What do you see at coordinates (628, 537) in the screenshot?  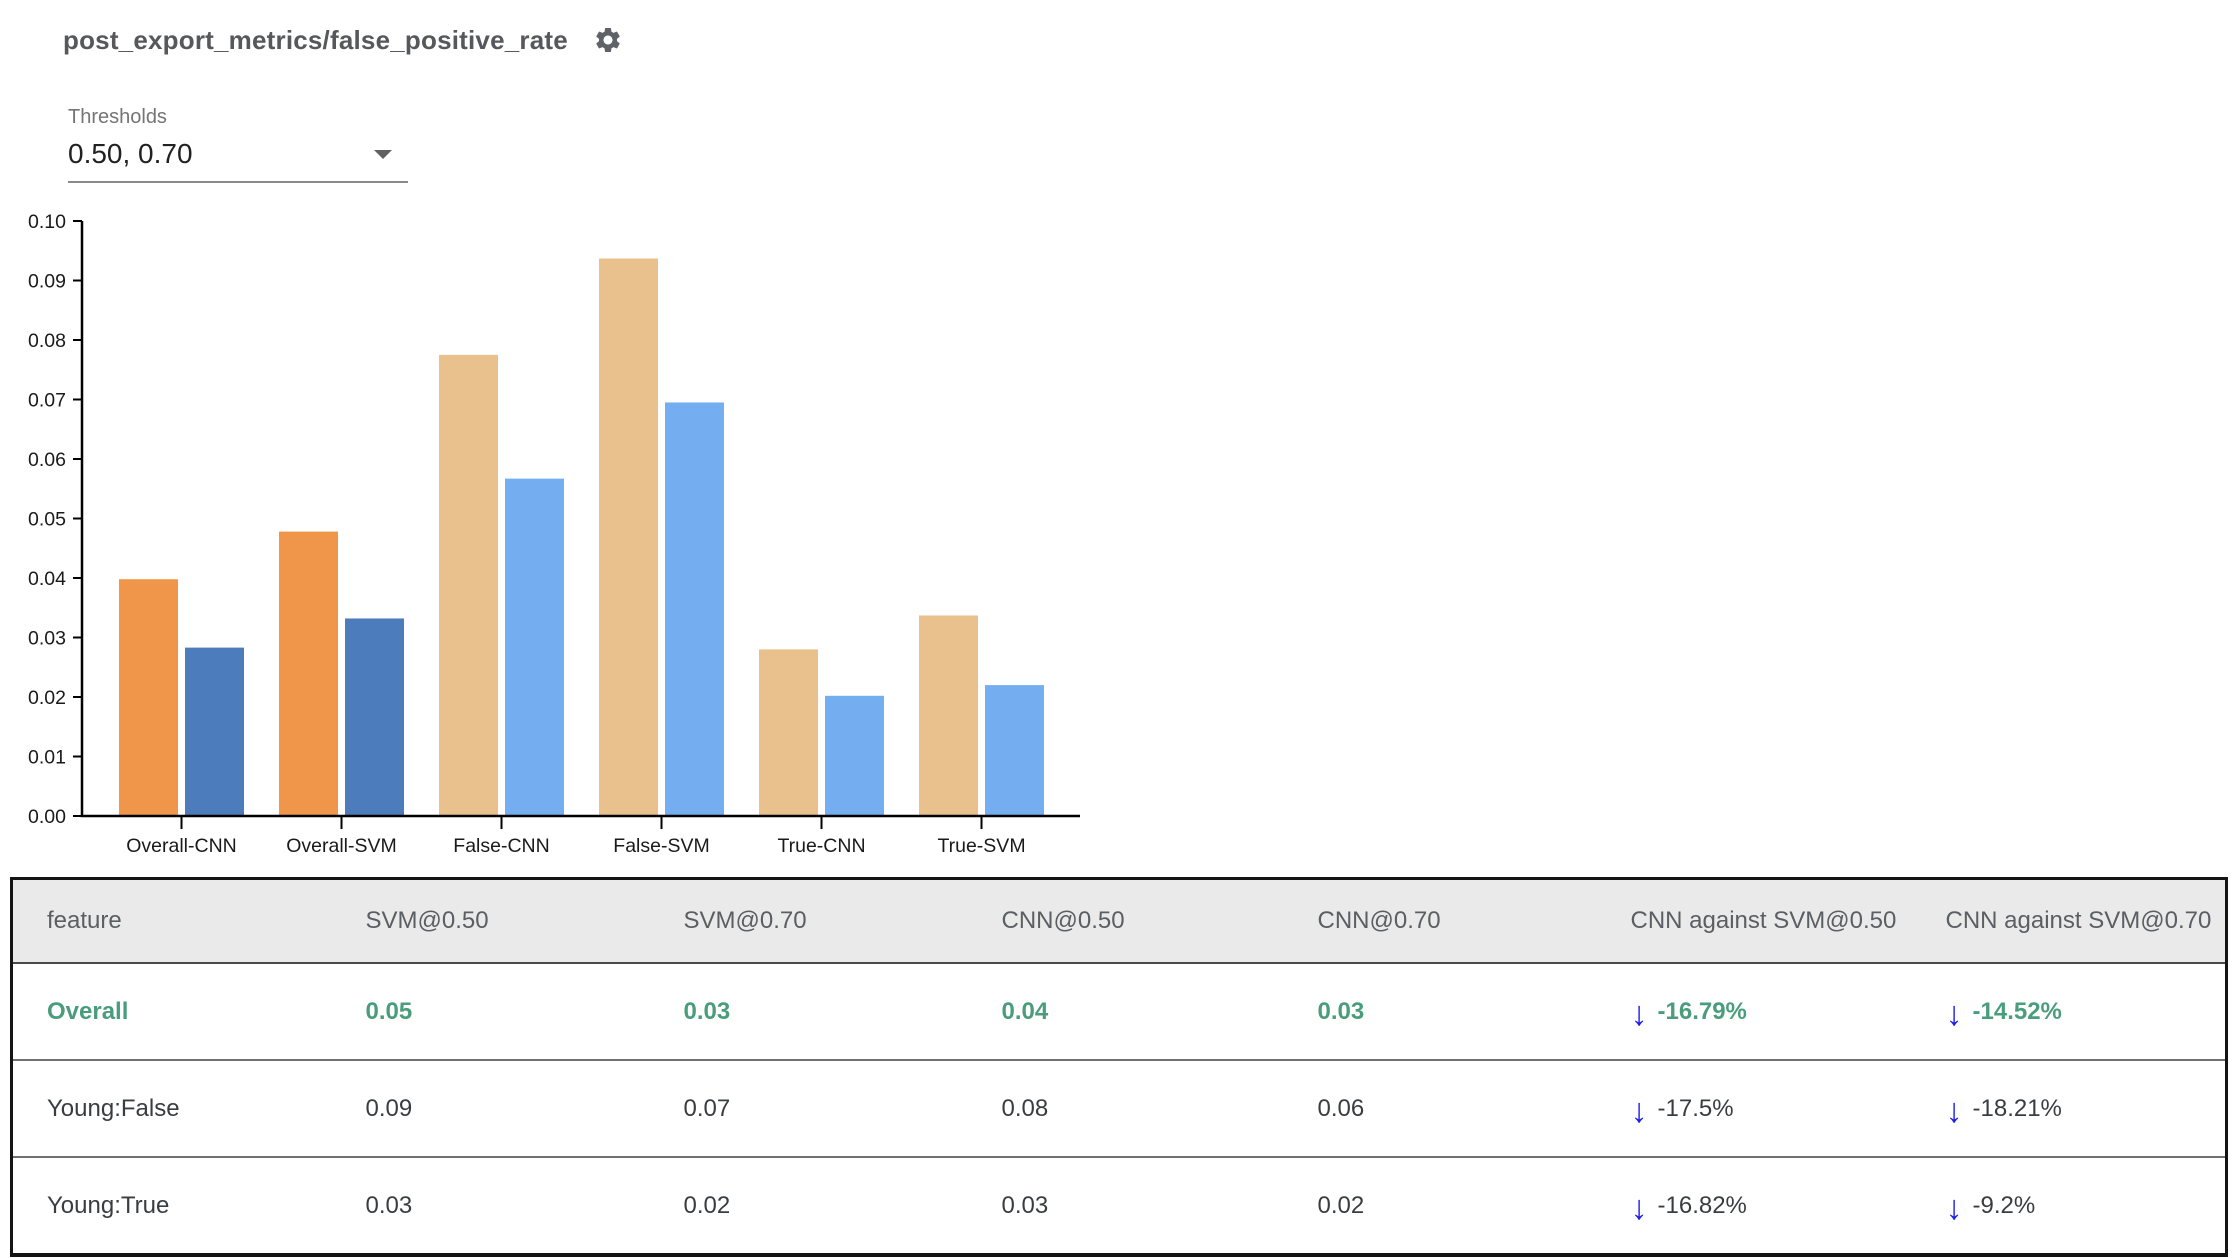 I see `bar-False-SVM@0.50` at bounding box center [628, 537].